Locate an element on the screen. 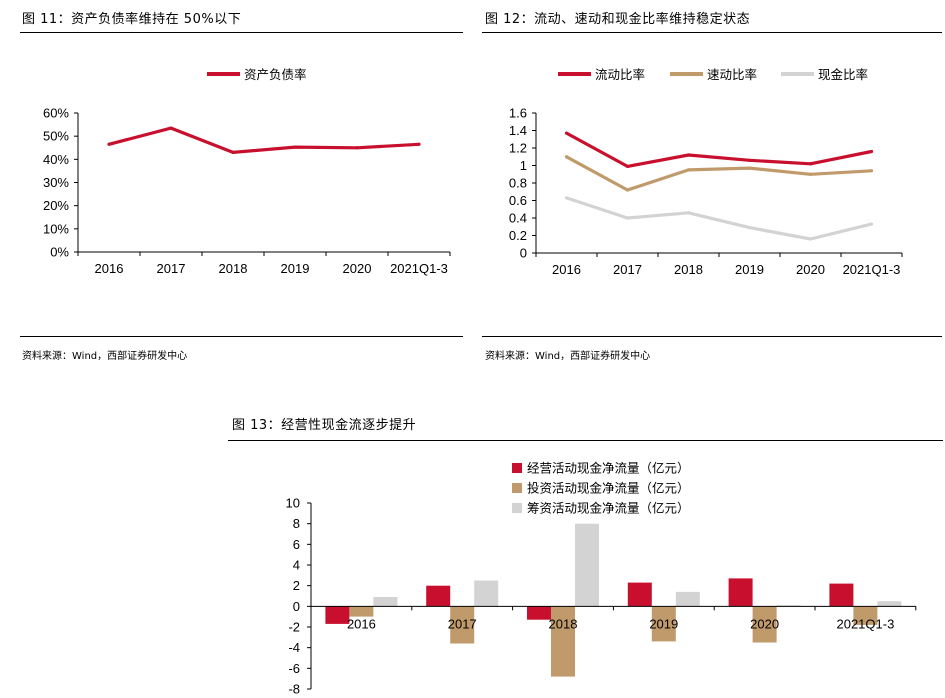 This screenshot has height=698, width=945. figure-11-bottom-rule is located at coordinates (241, 336).